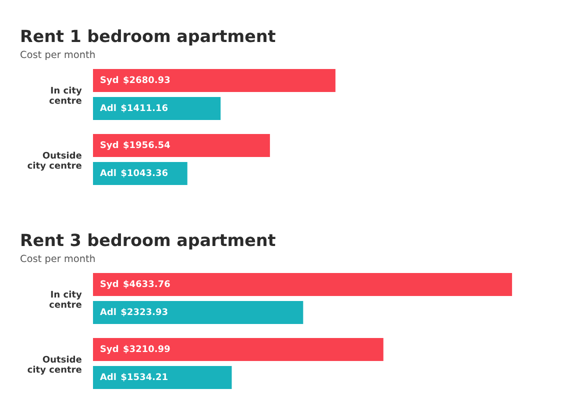  I want to click on data-label: $1956.54, so click(147, 145).